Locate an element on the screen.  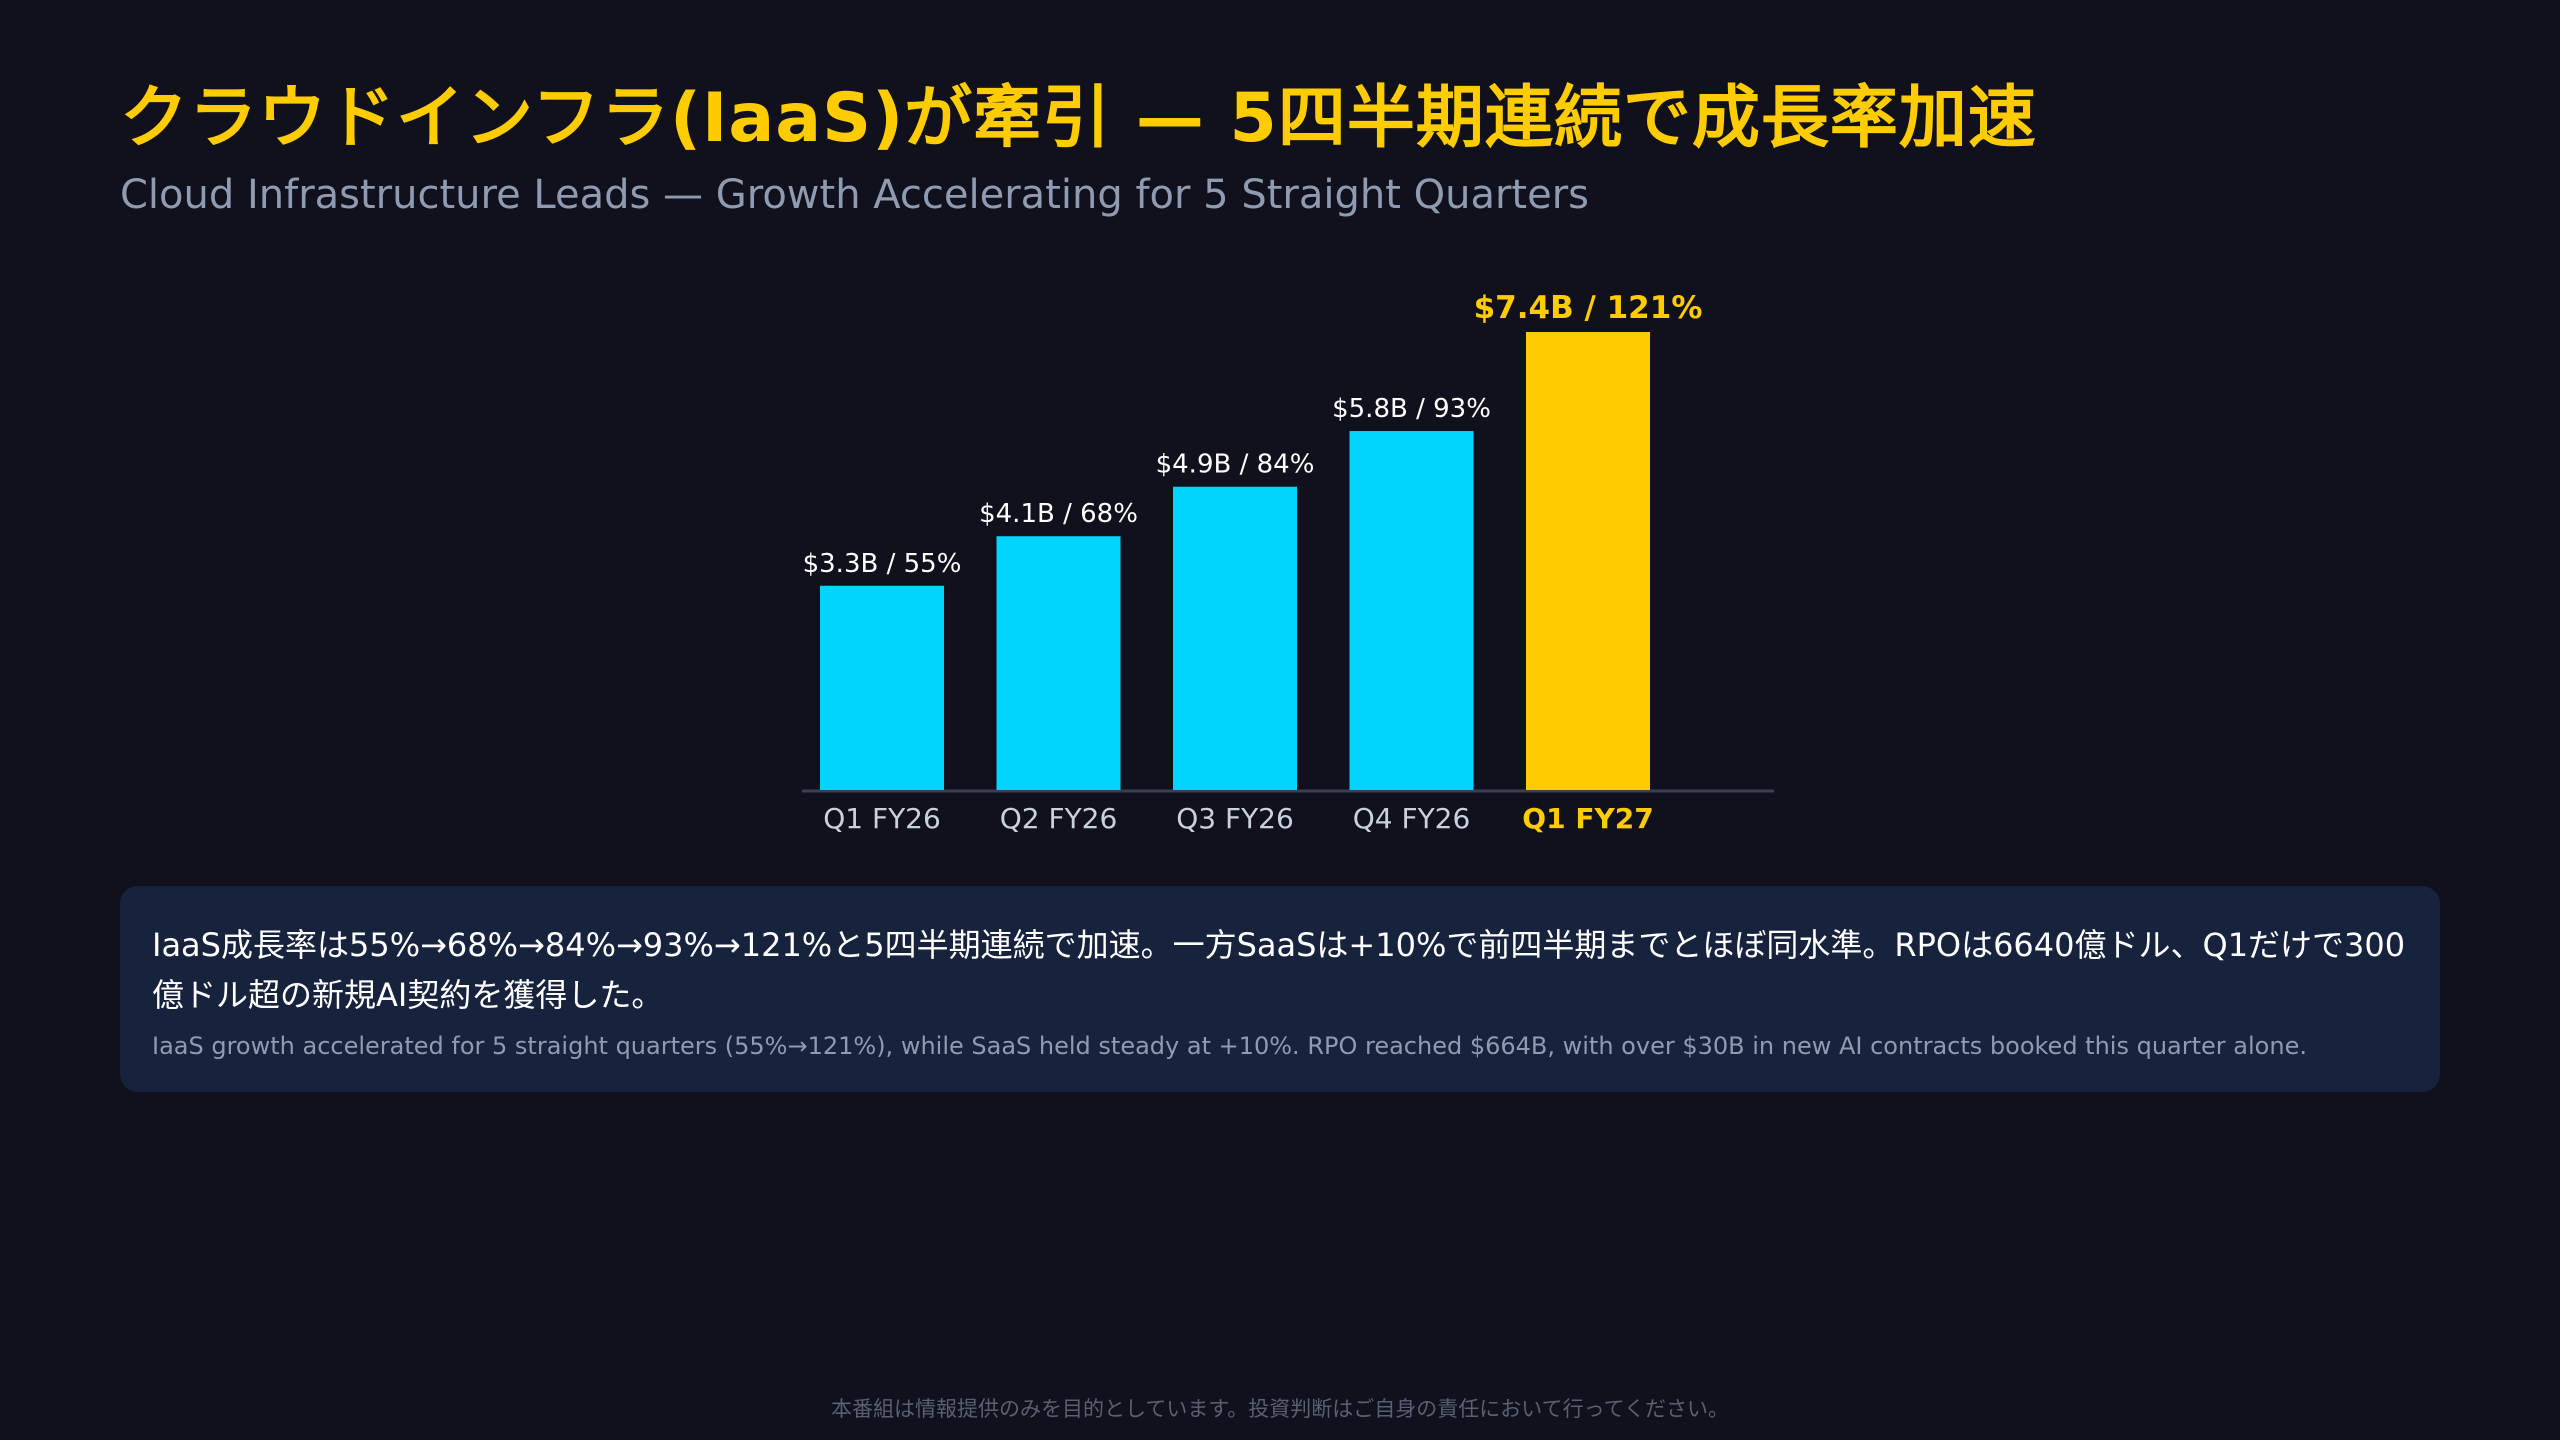
page-title: クラウドインフラ(IaaS)が牽引 — 5四半期連続で成長率加速 is located at coordinates (1078, 118).